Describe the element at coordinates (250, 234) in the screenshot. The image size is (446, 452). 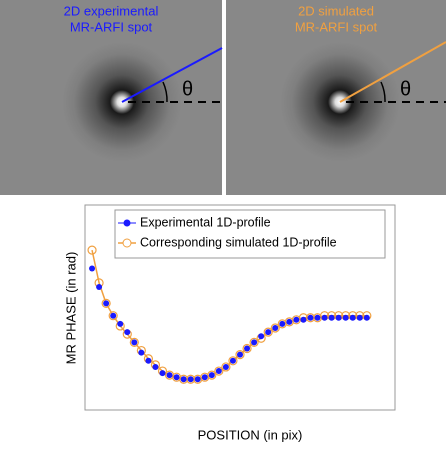
I see `legend-box` at that location.